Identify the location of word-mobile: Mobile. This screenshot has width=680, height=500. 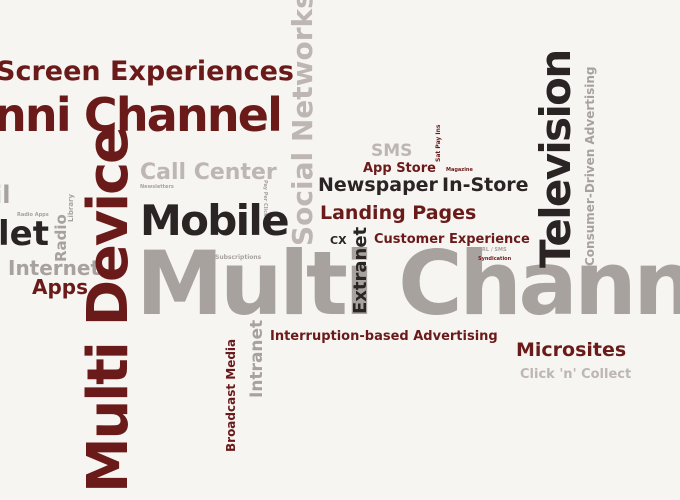
(215, 220).